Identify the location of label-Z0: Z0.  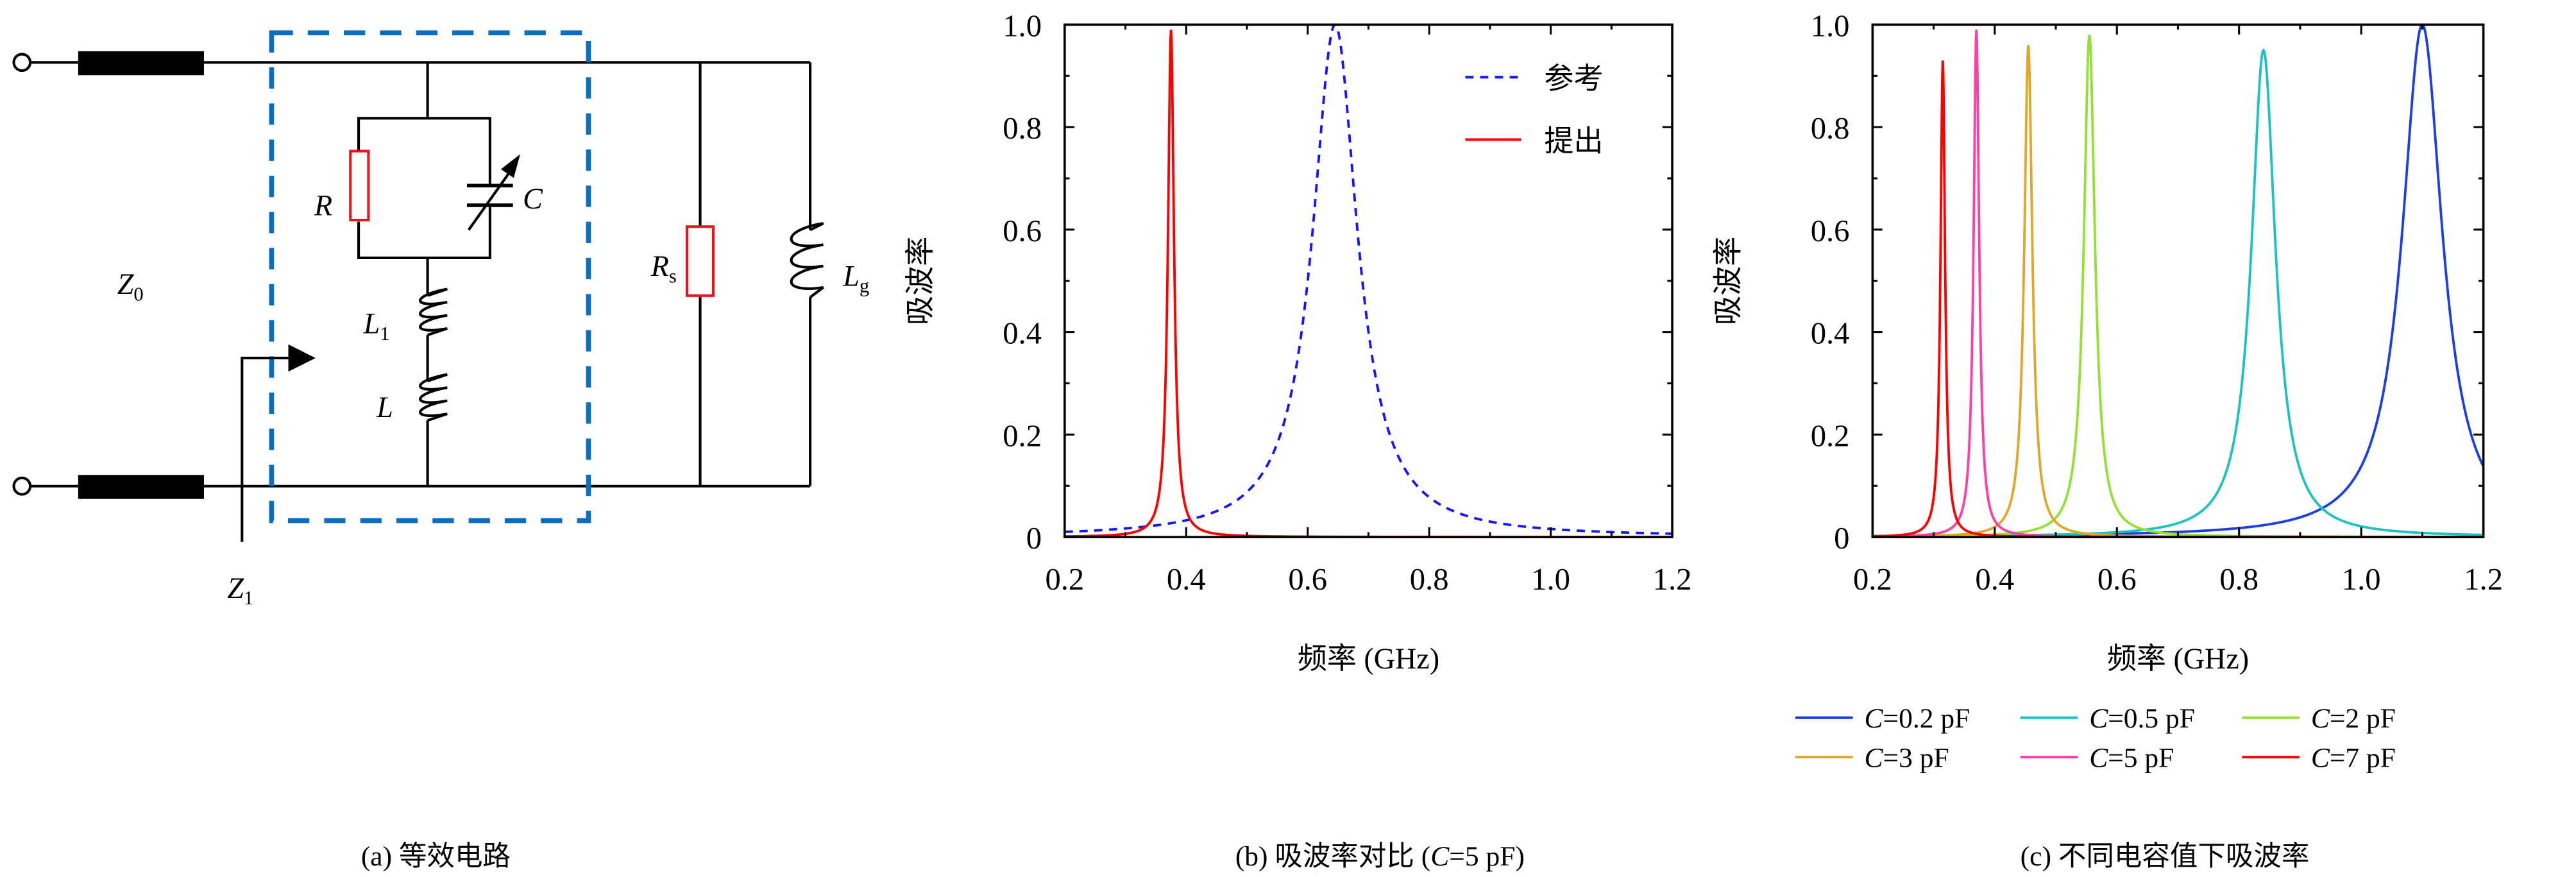
(130, 286).